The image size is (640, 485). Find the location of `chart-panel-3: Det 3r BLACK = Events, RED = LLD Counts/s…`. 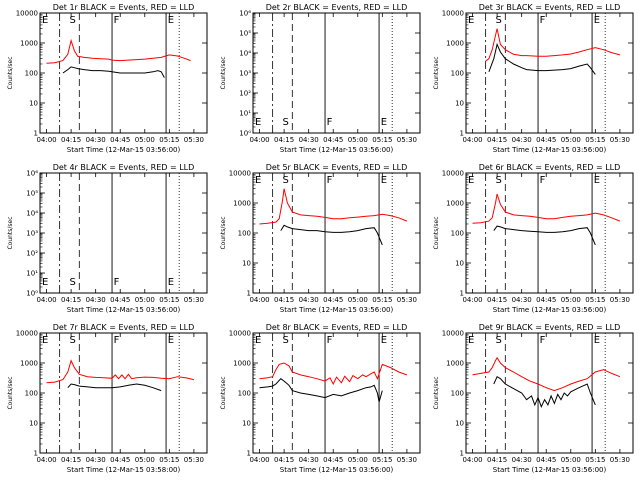

chart-panel-3: Det 3r BLACK = Events, RED = LLD Counts/s… is located at coordinates (533, 78).